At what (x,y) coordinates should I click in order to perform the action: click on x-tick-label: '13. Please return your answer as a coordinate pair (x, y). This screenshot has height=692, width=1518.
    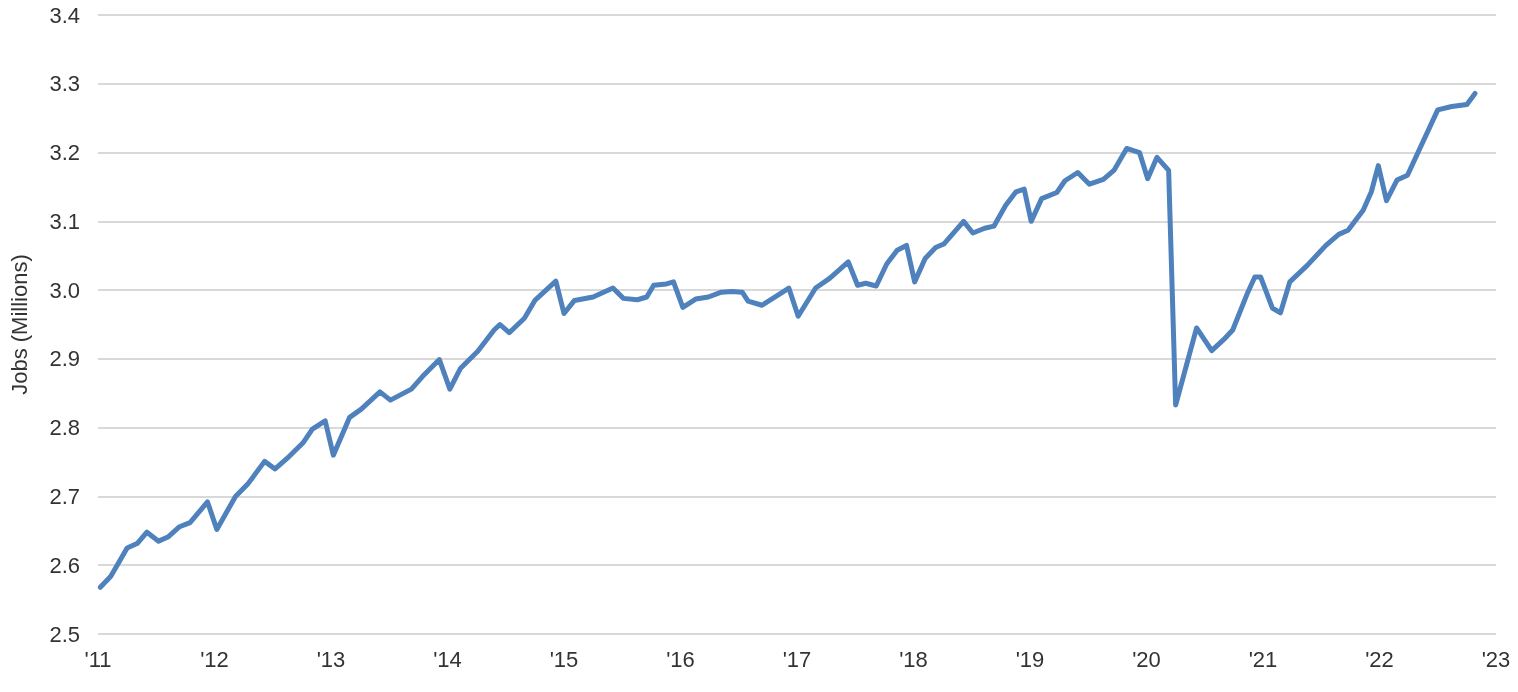
    Looking at the image, I should click on (331, 659).